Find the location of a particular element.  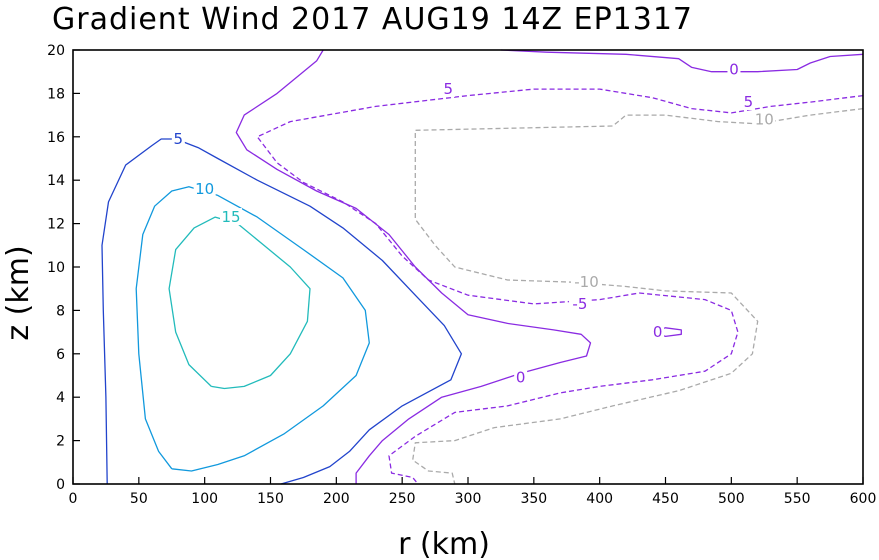

x-tick-label: 350 is located at coordinates (533, 499).